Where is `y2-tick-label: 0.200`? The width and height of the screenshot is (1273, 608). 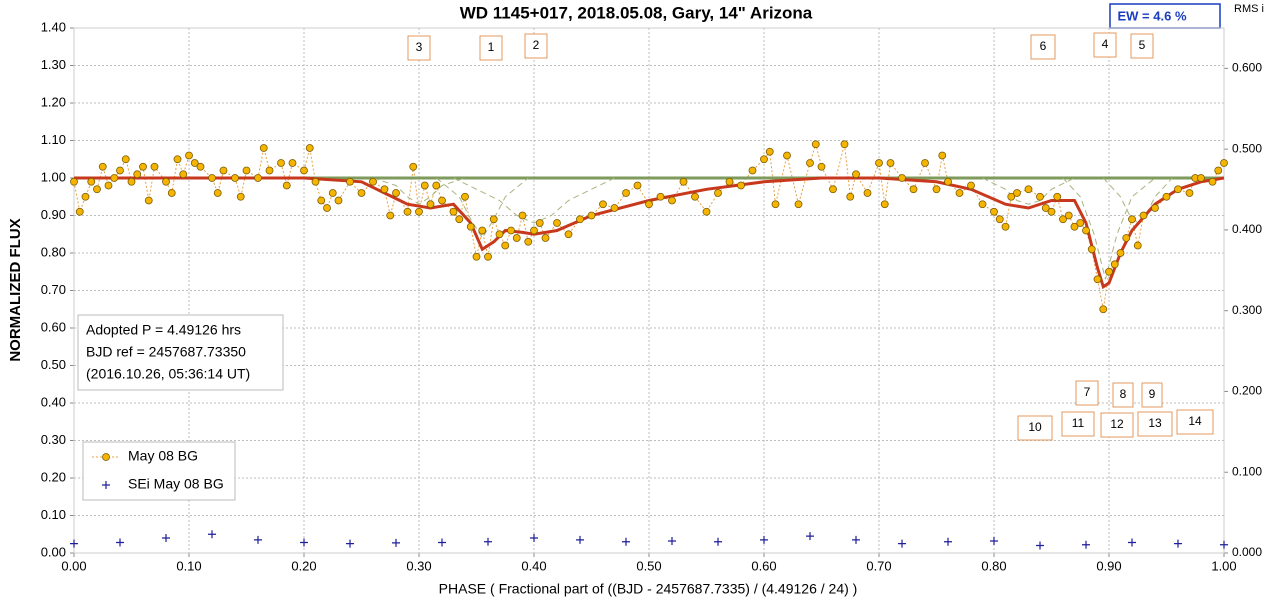
y2-tick-label: 0.200 is located at coordinates (1247, 391).